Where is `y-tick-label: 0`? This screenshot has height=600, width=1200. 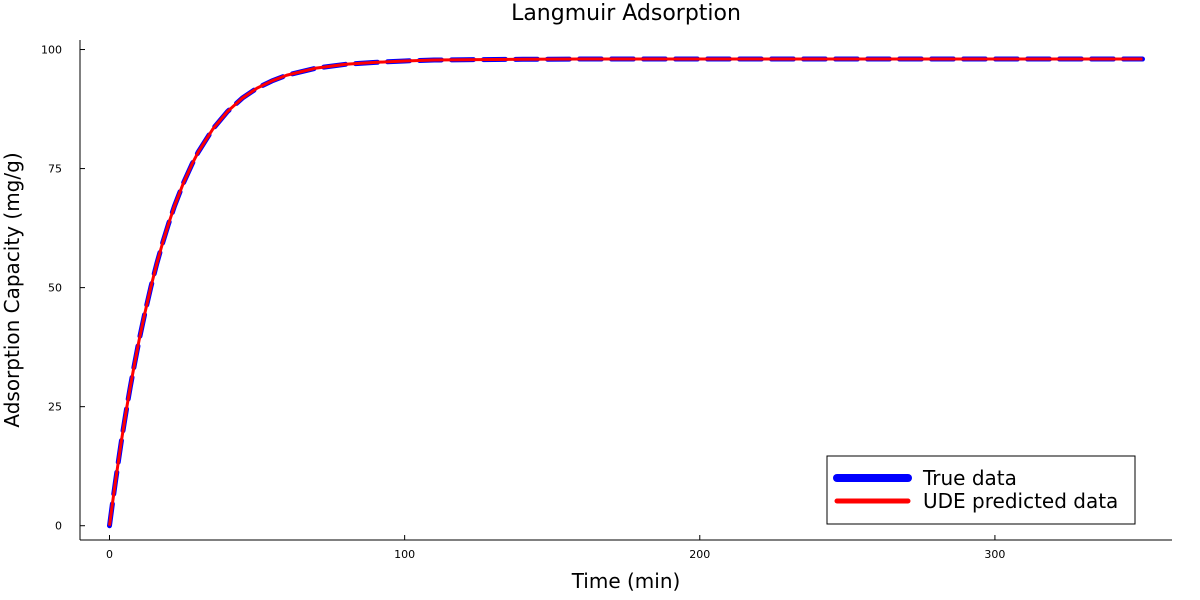
y-tick-label: 0 is located at coordinates (58, 526).